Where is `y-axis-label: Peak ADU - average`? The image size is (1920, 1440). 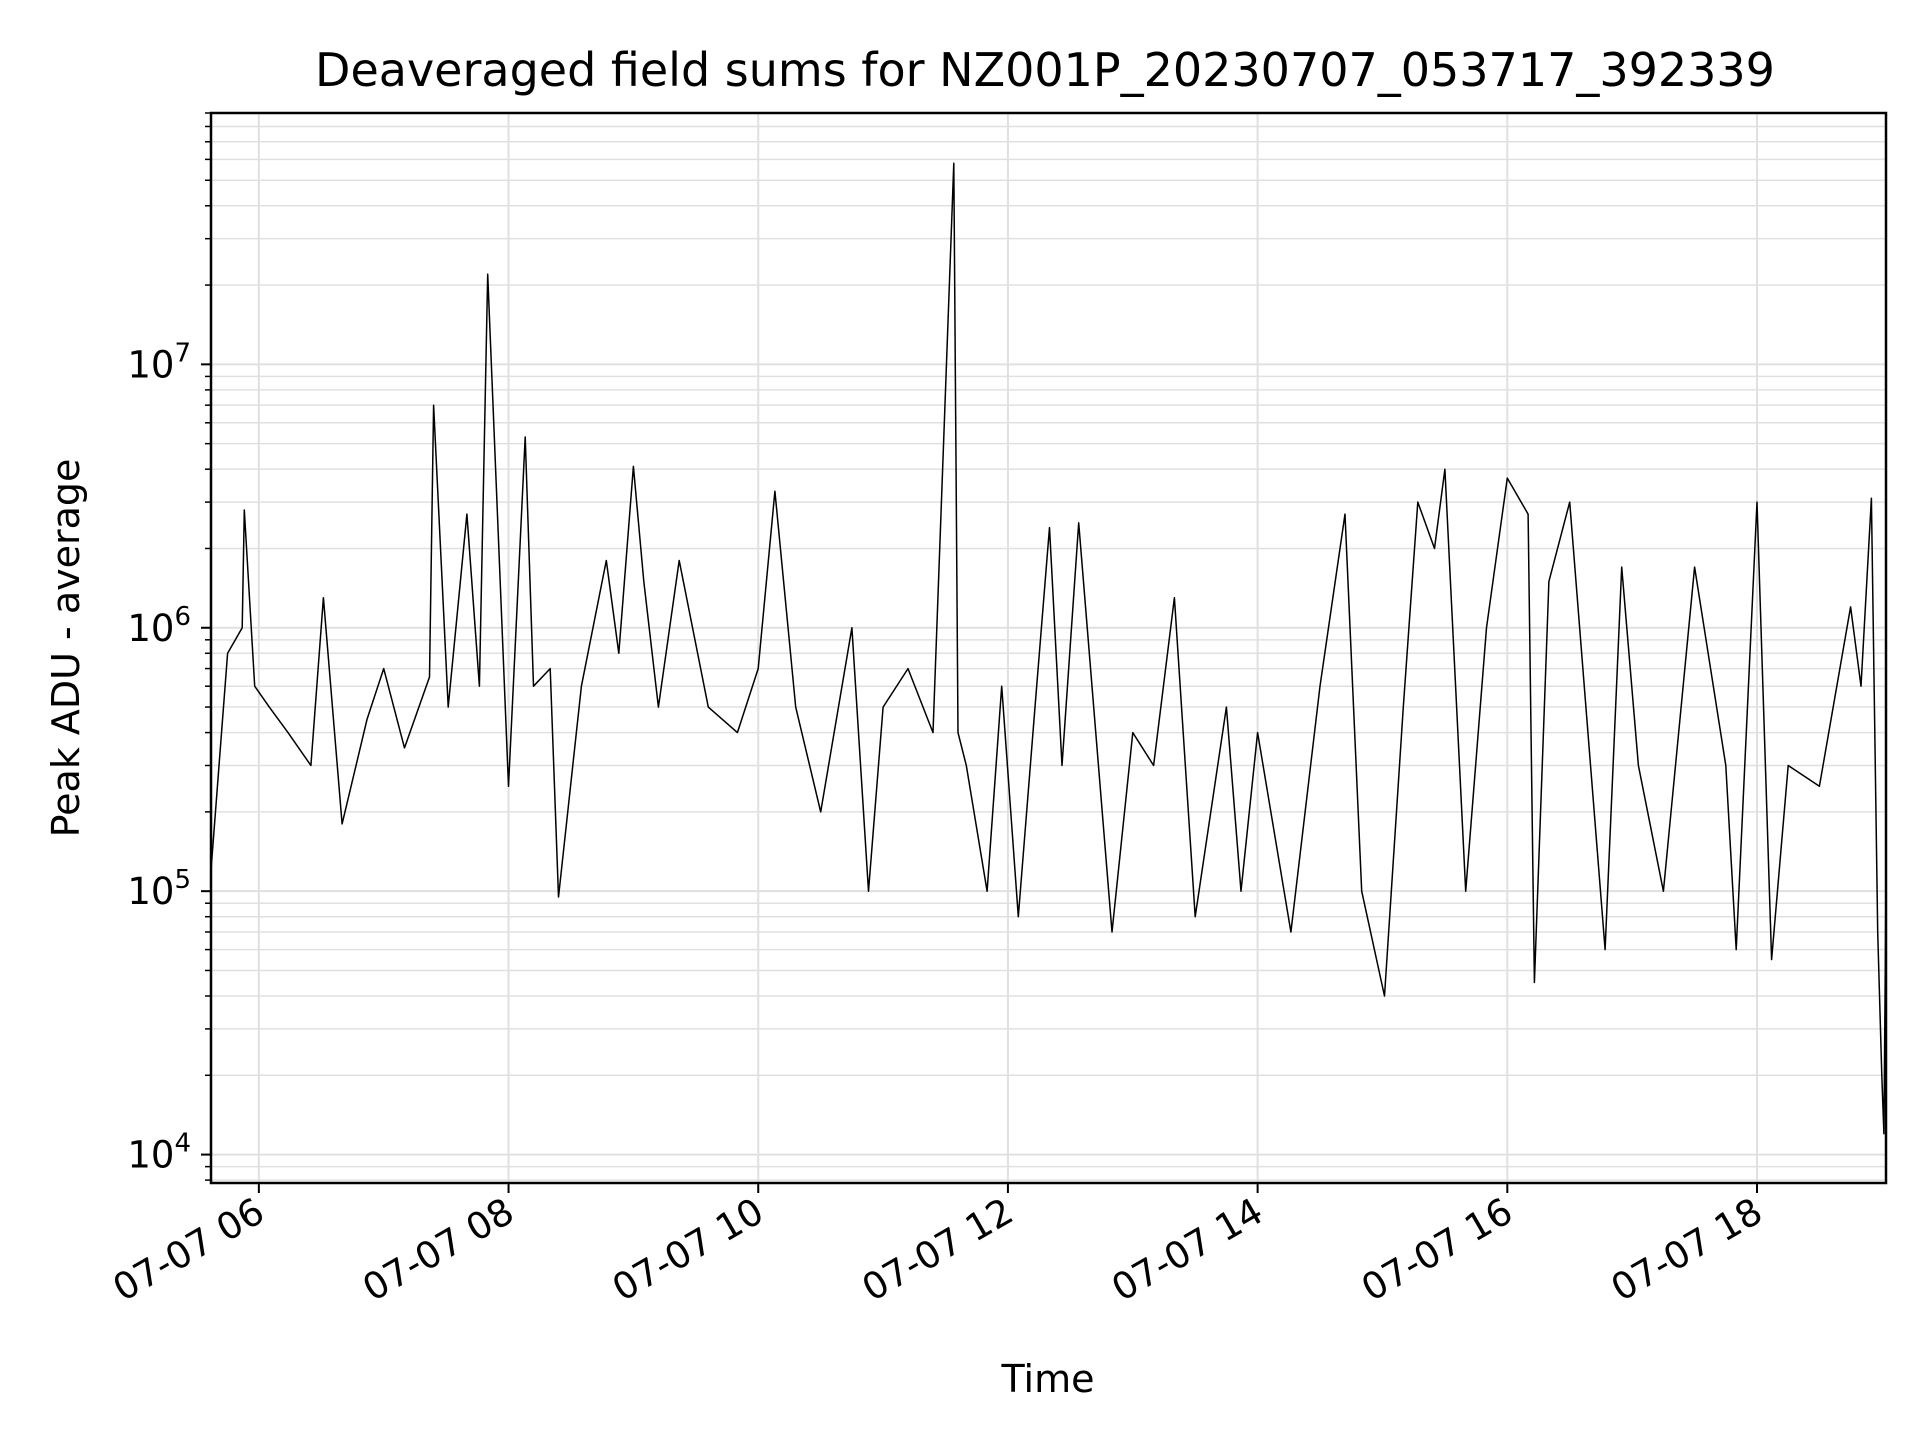 y-axis-label: Peak ADU - average is located at coordinates (66, 648).